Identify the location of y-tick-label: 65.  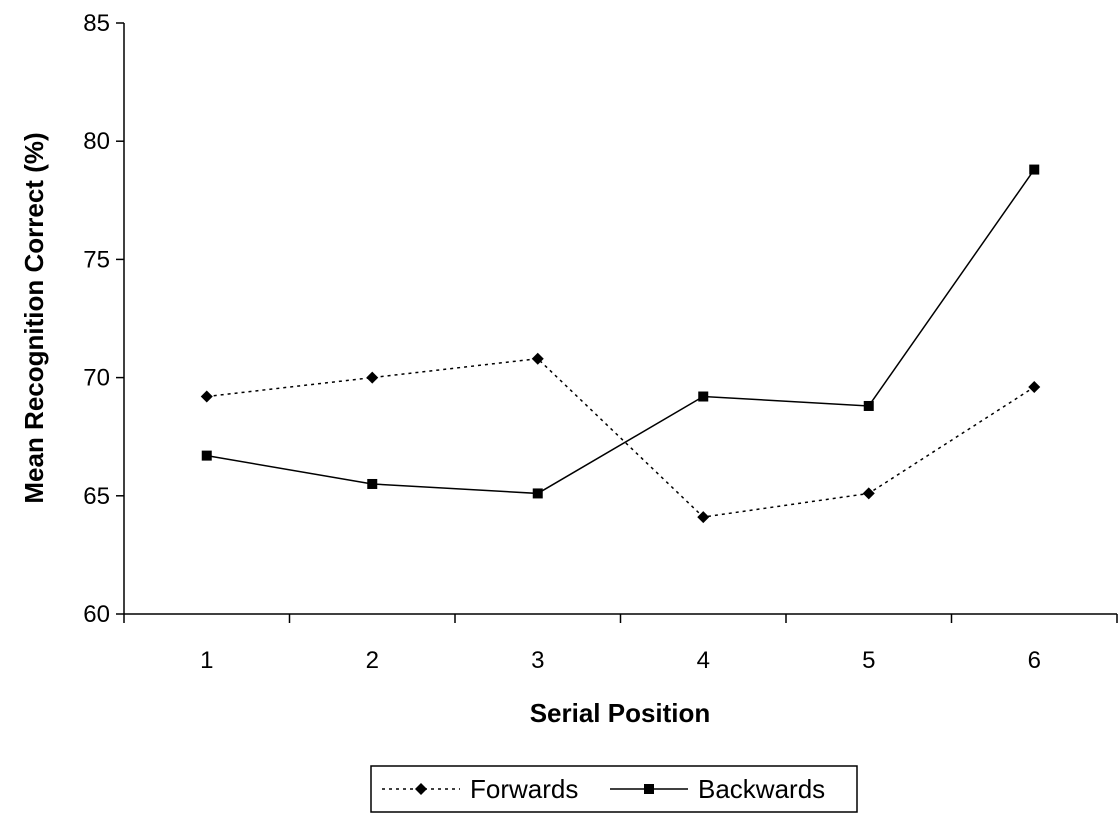
(96, 496).